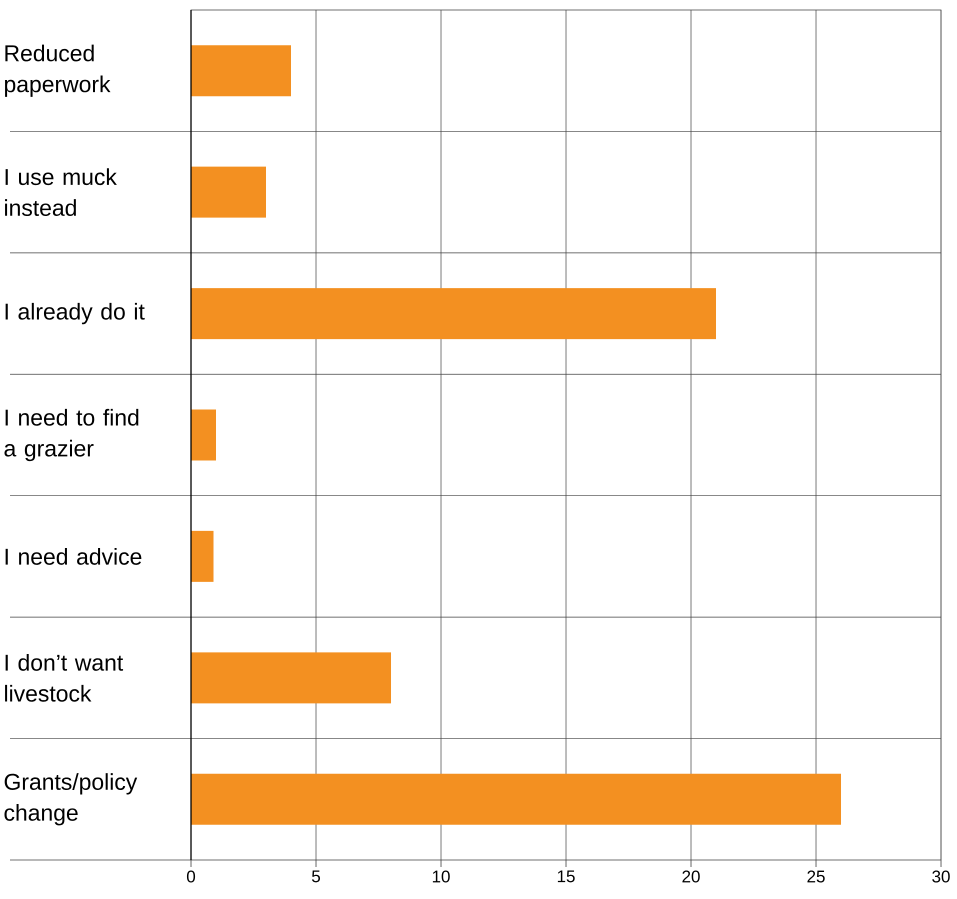 The height and width of the screenshot is (899, 957). Describe the element at coordinates (441, 876) in the screenshot. I see `x-tick-label: 10` at that location.